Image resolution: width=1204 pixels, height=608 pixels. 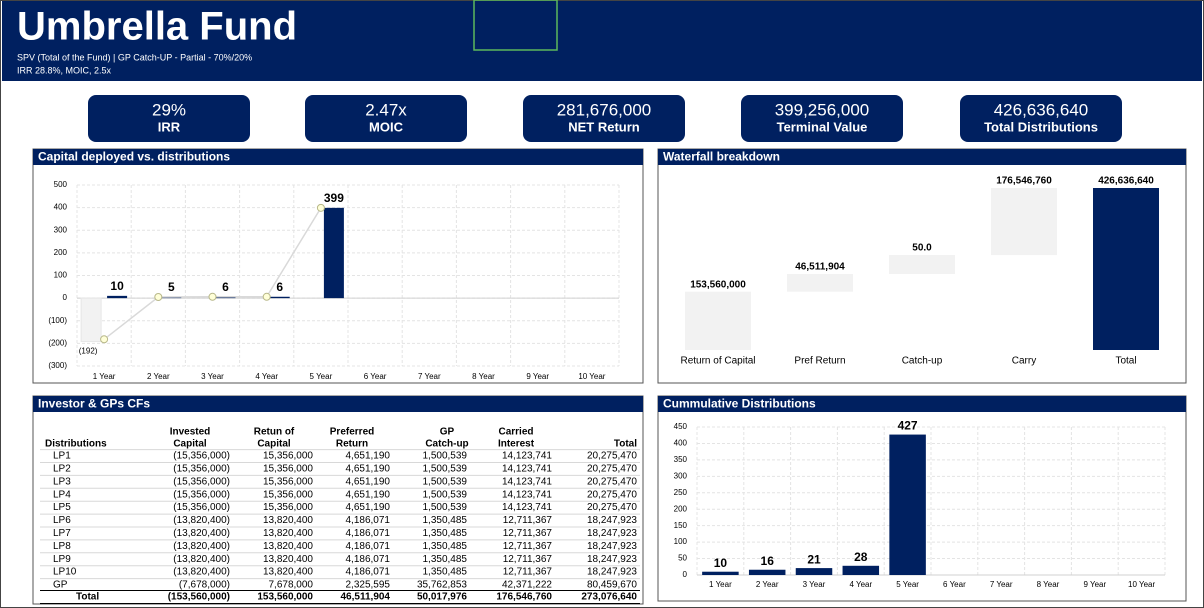 I want to click on table-total-cell: 153,560,000, so click(x=285, y=597).